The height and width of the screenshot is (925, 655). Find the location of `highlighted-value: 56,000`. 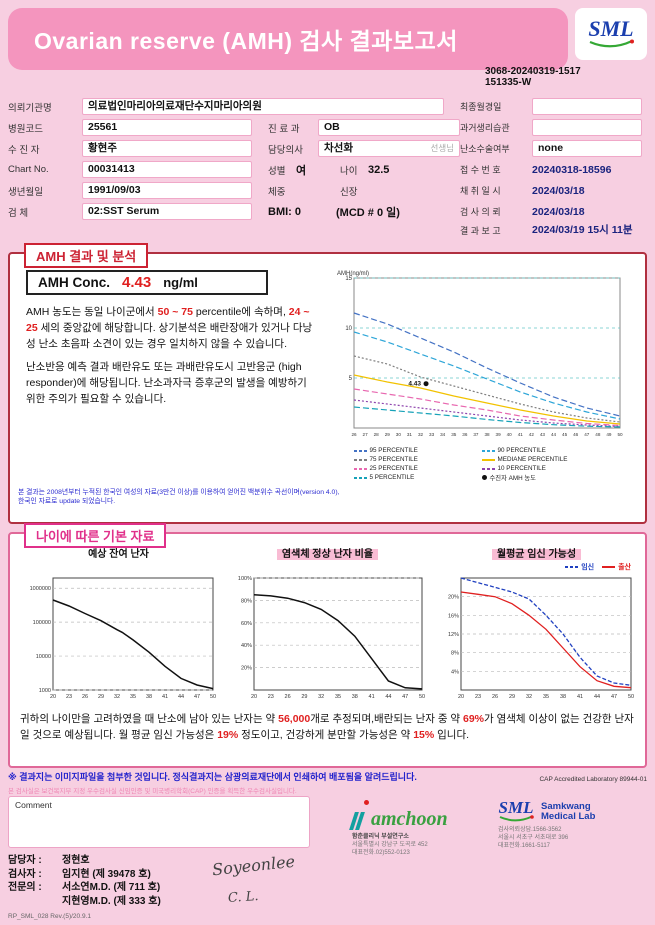

highlighted-value: 56,000 is located at coordinates (294, 719).